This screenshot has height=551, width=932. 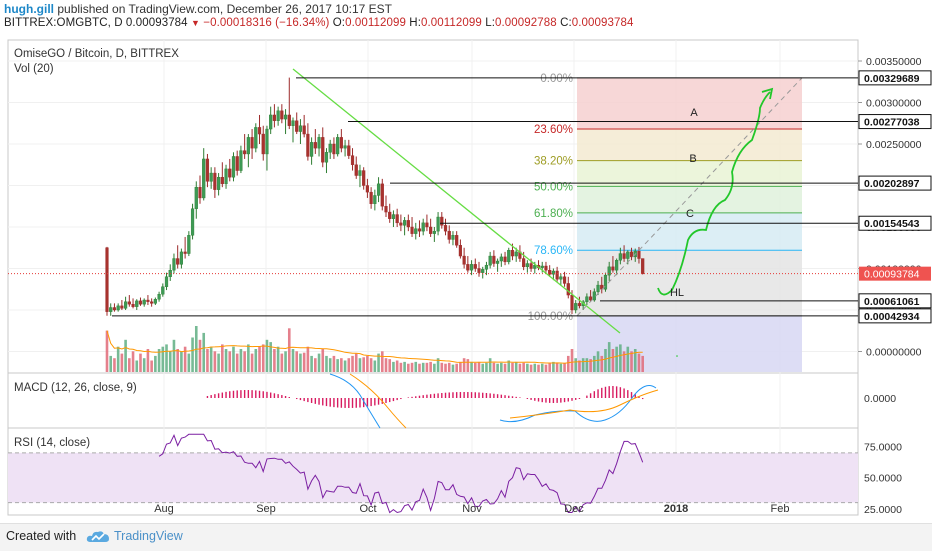 I want to click on wave-label-3: HL, so click(x=677, y=293).